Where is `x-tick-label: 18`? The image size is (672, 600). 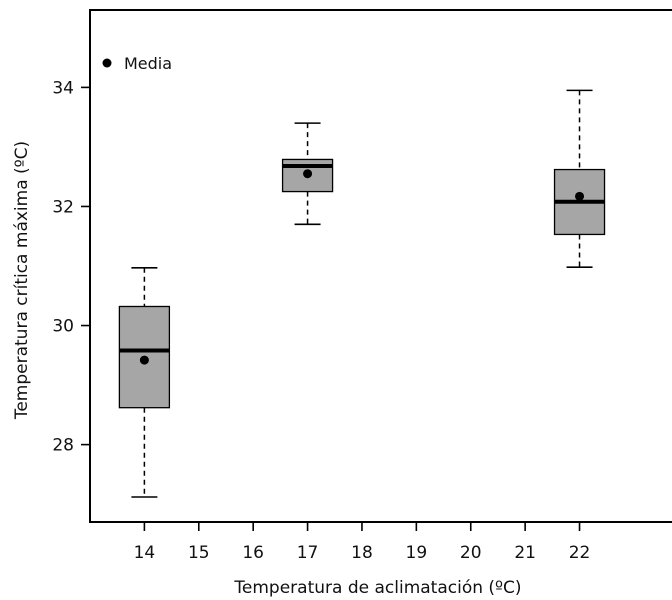
x-tick-label: 18 is located at coordinates (362, 553).